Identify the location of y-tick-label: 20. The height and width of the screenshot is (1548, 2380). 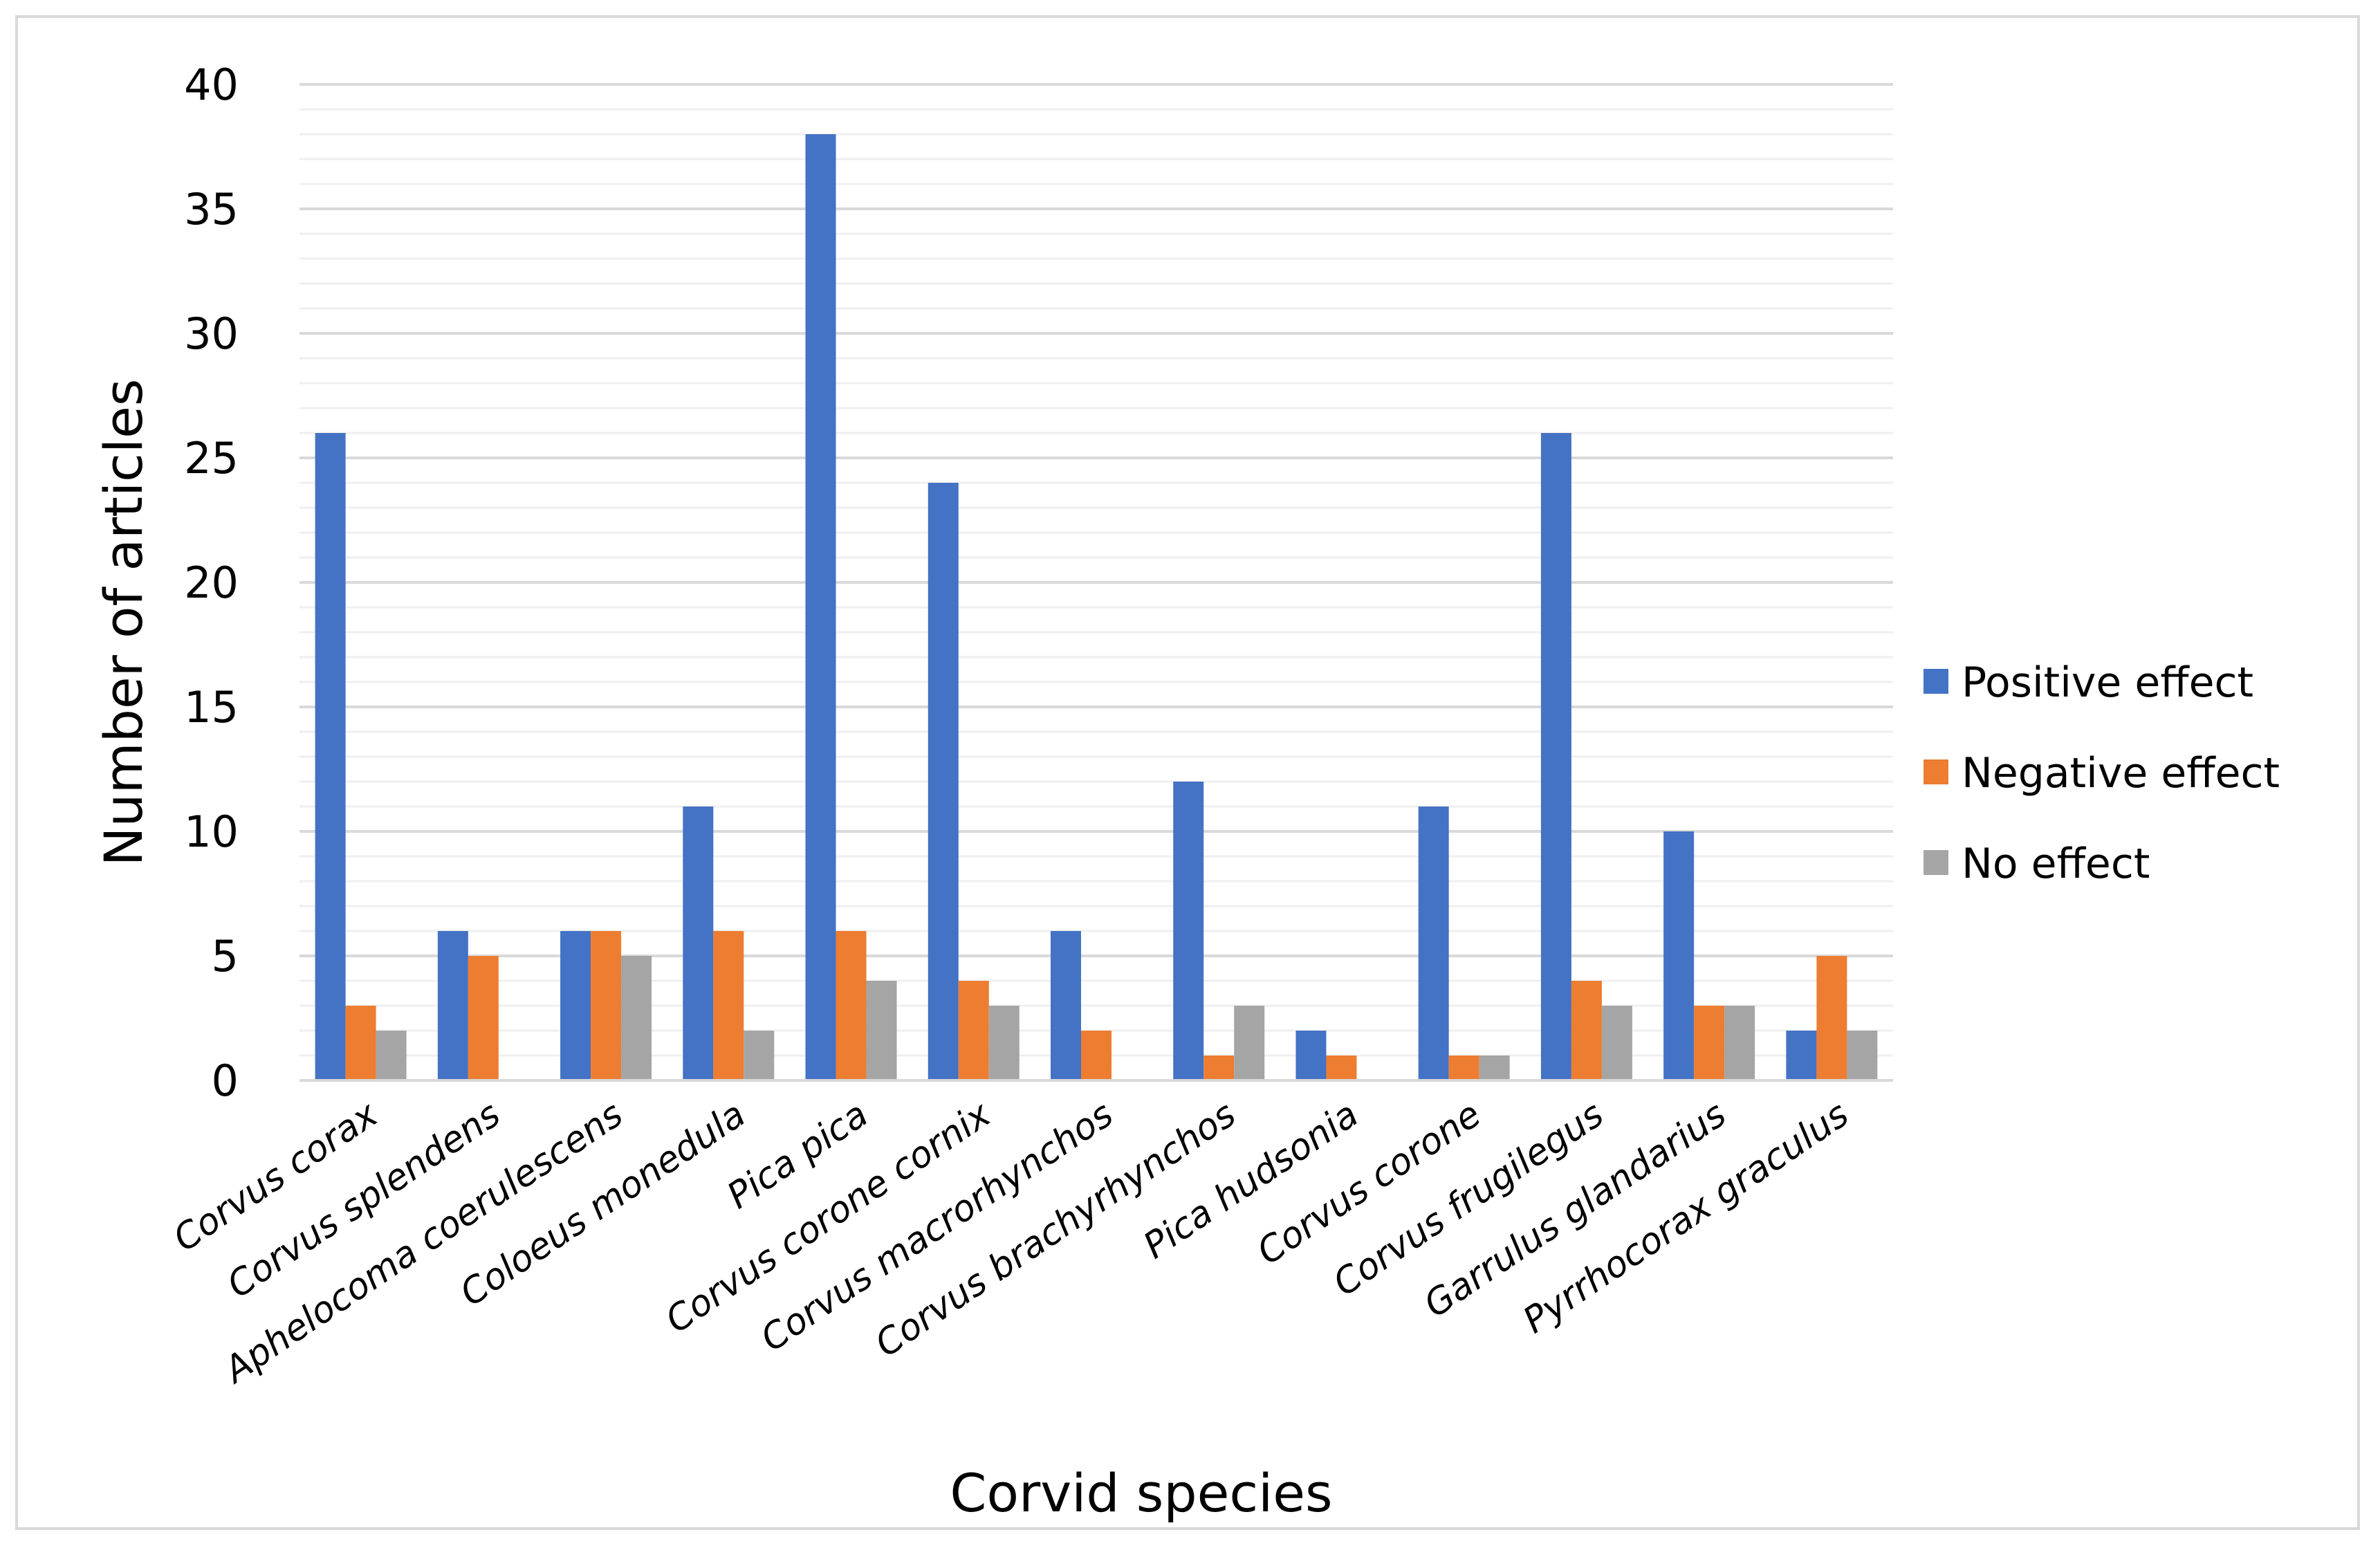
(211, 583).